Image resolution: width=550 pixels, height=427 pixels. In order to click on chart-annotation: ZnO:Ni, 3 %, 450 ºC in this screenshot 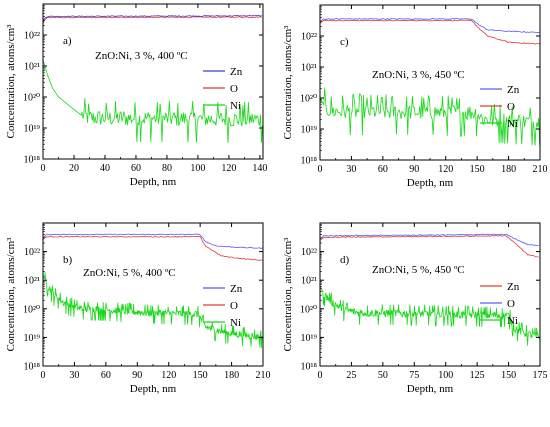, I will do `click(418, 75)`.